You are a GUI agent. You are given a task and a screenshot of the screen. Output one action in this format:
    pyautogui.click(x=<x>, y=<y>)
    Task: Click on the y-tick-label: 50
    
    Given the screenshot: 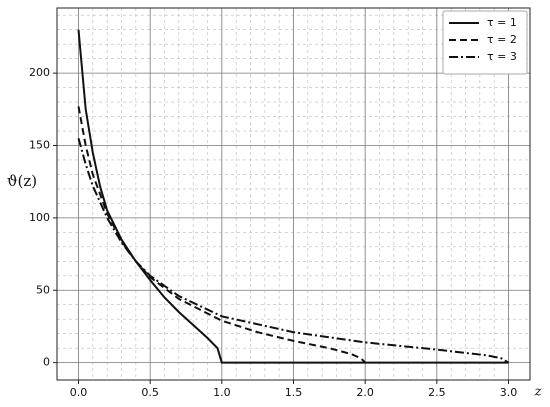 What is the action you would take?
    pyautogui.click(x=43, y=289)
    